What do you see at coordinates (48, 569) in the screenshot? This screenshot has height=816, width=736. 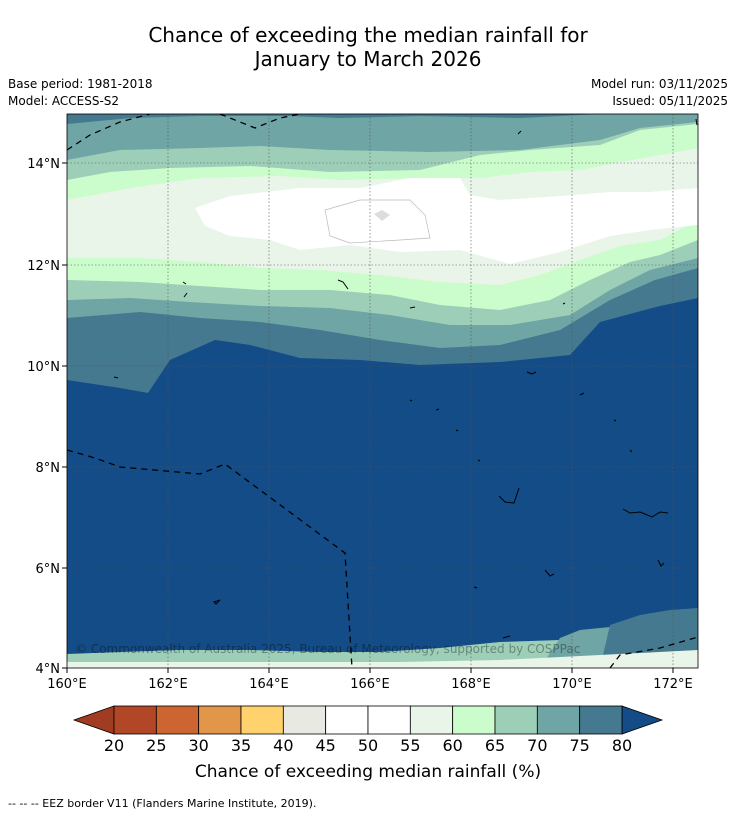 I see `y-tick-label: 6°N` at bounding box center [48, 569].